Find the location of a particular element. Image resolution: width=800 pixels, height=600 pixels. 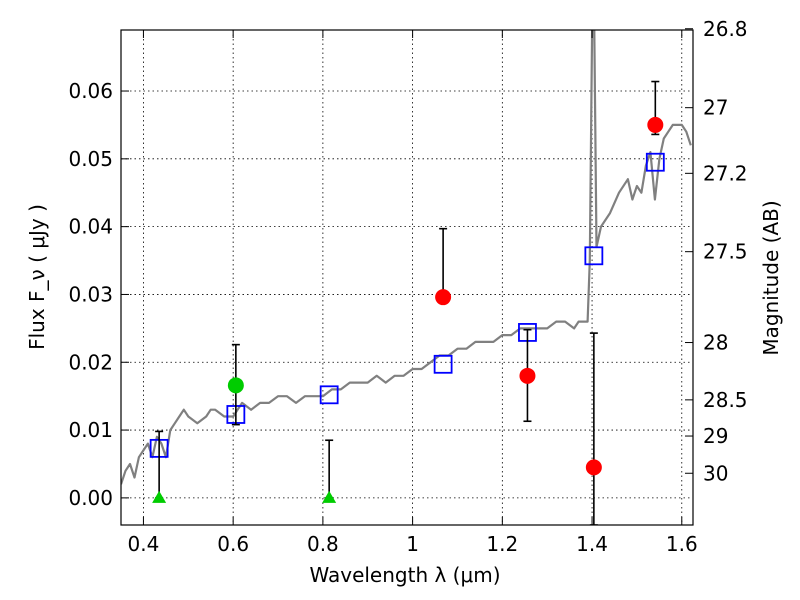

mag-tick-label: 27.2 is located at coordinates (725, 173).